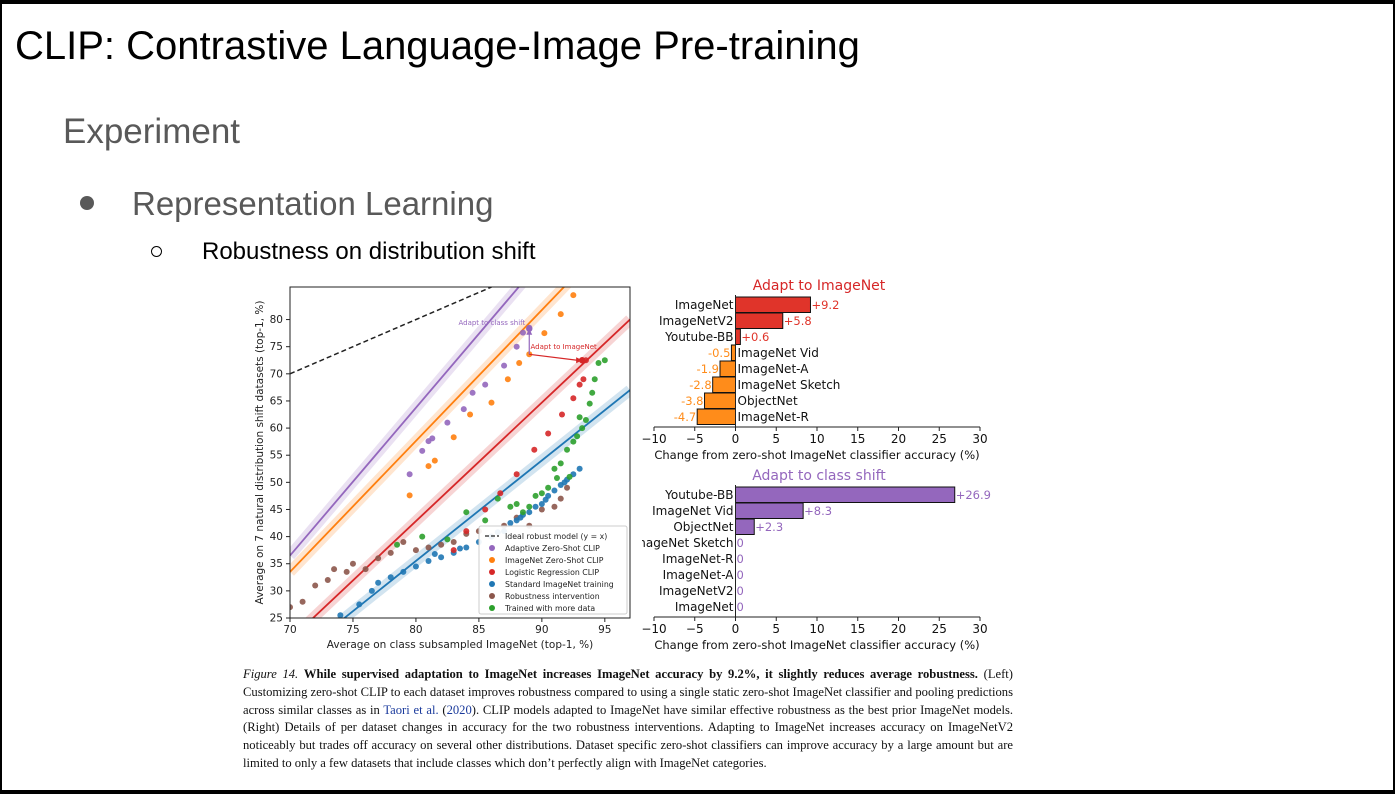 Image resolution: width=1395 pixels, height=794 pixels. I want to click on bar-imagenet-sketch, so click(724, 384).